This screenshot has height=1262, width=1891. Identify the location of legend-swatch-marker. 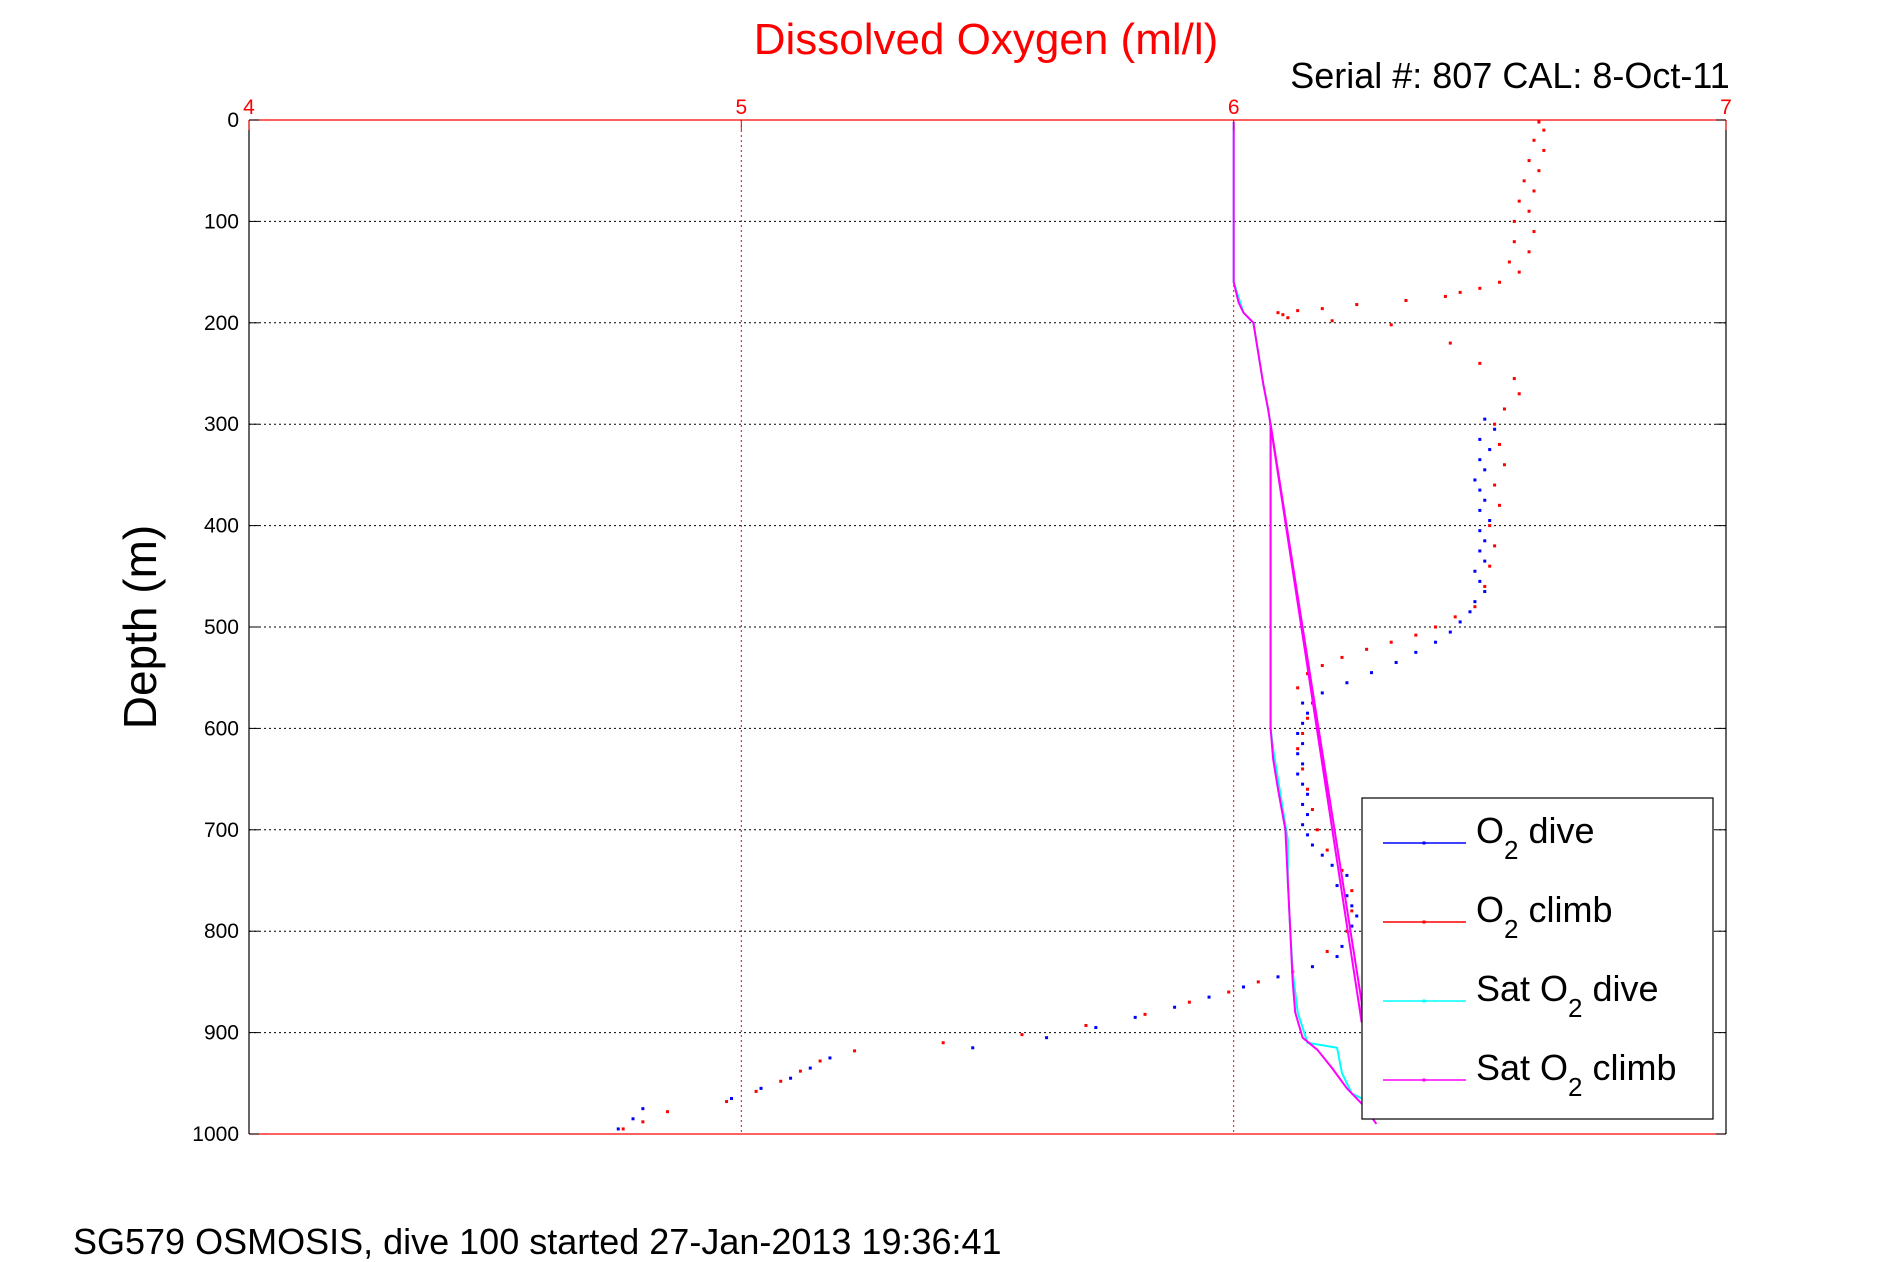
(1424, 1001).